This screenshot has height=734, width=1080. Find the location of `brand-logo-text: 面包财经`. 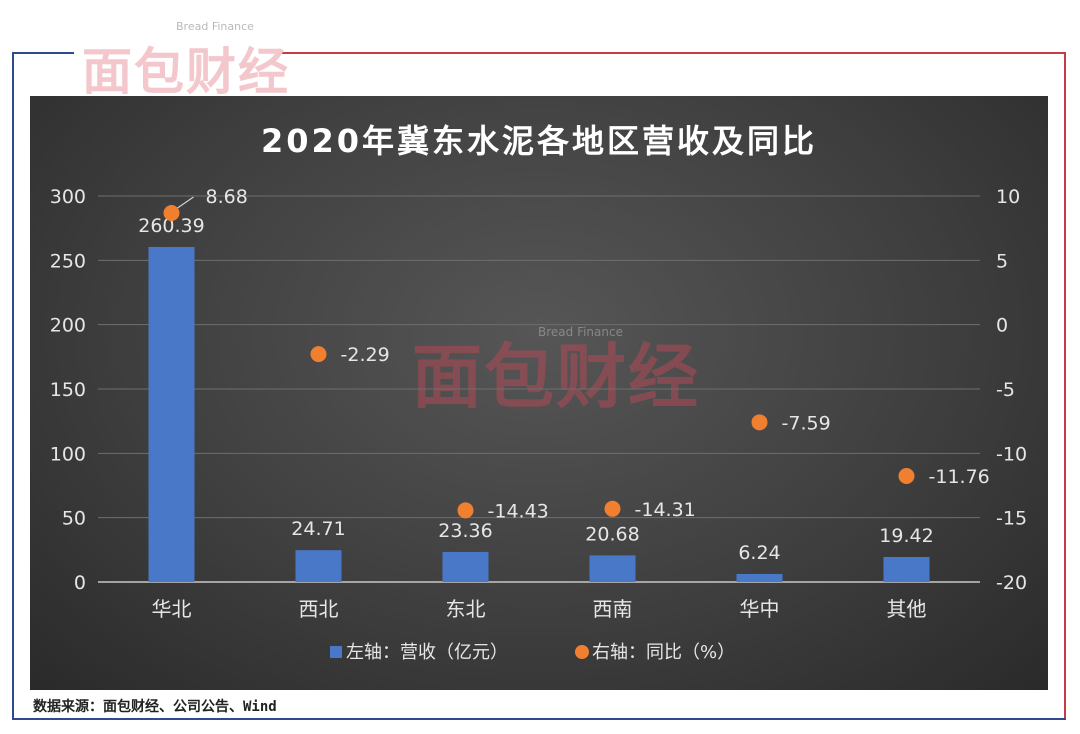

brand-logo-text: 面包财经 is located at coordinates (186, 72).